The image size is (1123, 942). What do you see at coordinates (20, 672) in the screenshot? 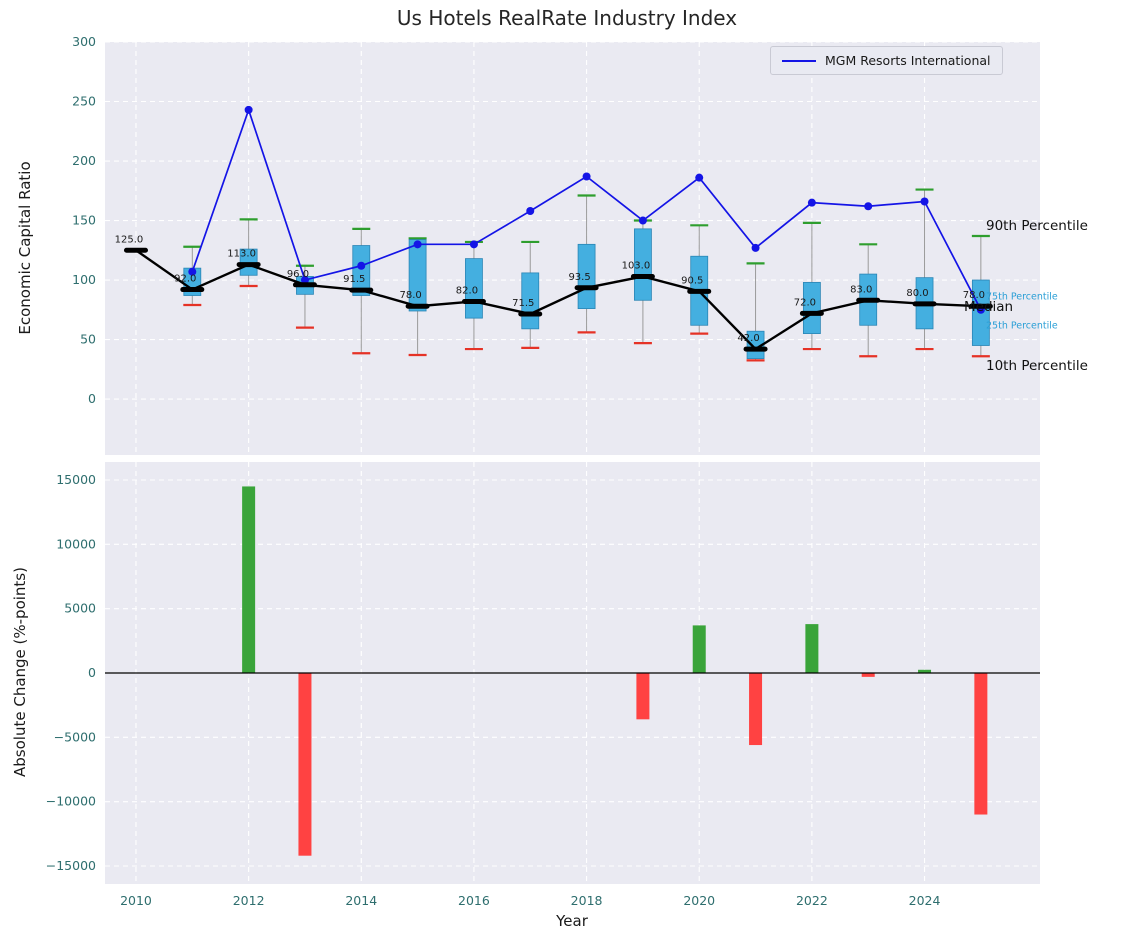
I see `bottom-y-axis-label: Absolute Change (%-points)` at bounding box center [20, 672].